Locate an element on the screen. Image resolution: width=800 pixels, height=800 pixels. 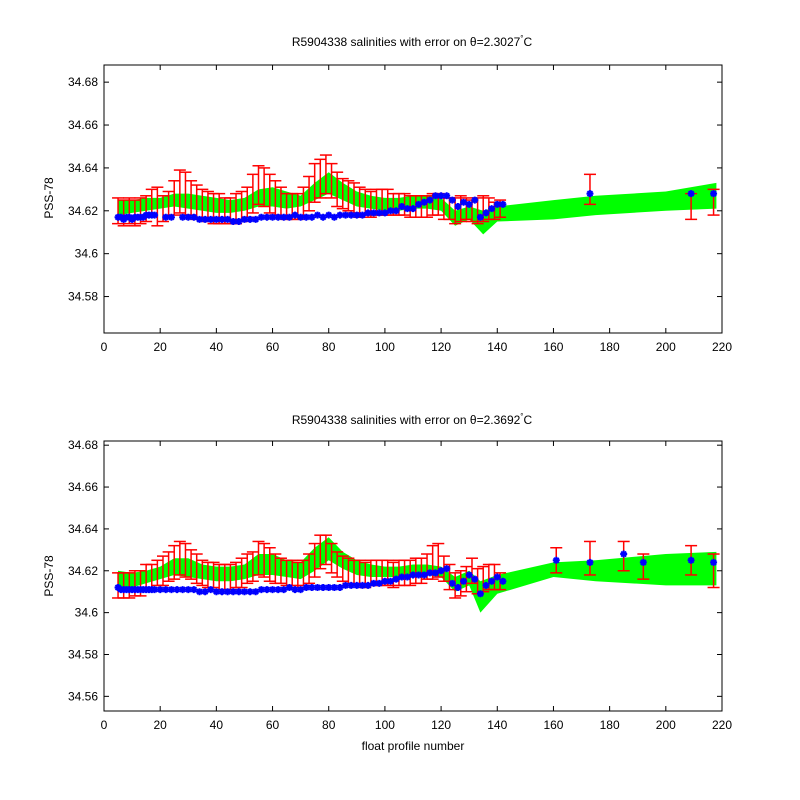
bottom-x-tick-label: 100 is located at coordinates (385, 725).